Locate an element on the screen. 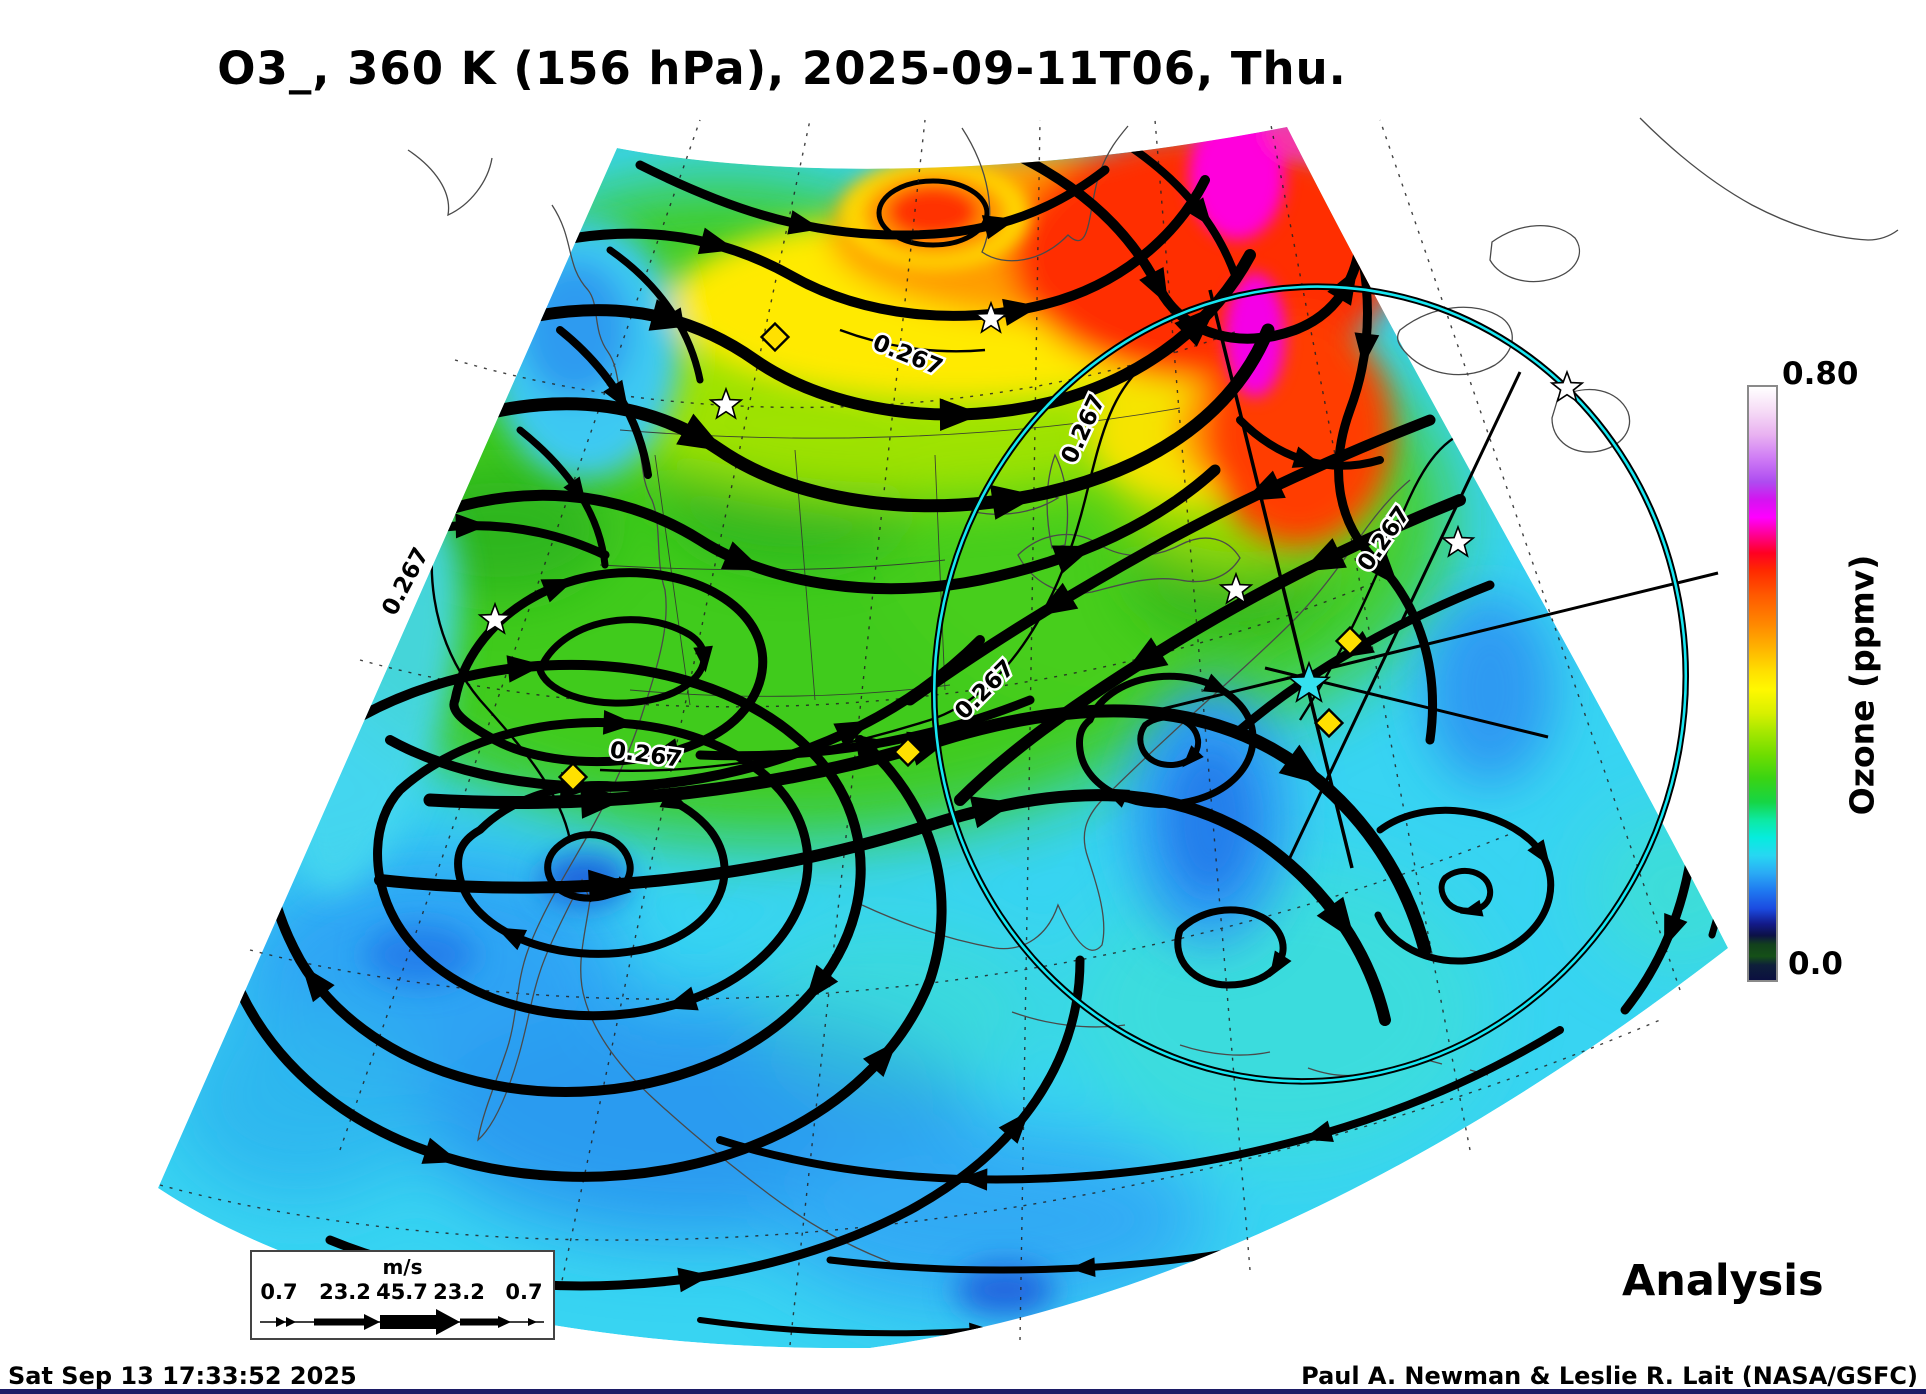 Image resolution: width=1926 pixels, height=1394 pixels. closed-contour is located at coordinates (933, 213).